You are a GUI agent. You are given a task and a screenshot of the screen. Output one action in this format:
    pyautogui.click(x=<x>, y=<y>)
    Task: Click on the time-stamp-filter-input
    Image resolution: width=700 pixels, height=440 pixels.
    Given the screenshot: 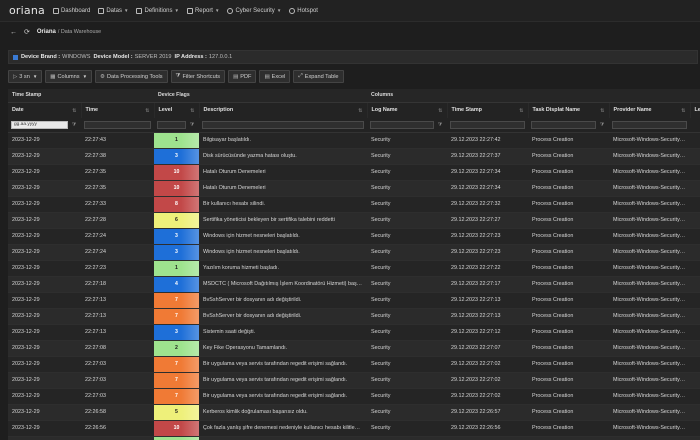 What is the action you would take?
    pyautogui.click(x=487, y=124)
    